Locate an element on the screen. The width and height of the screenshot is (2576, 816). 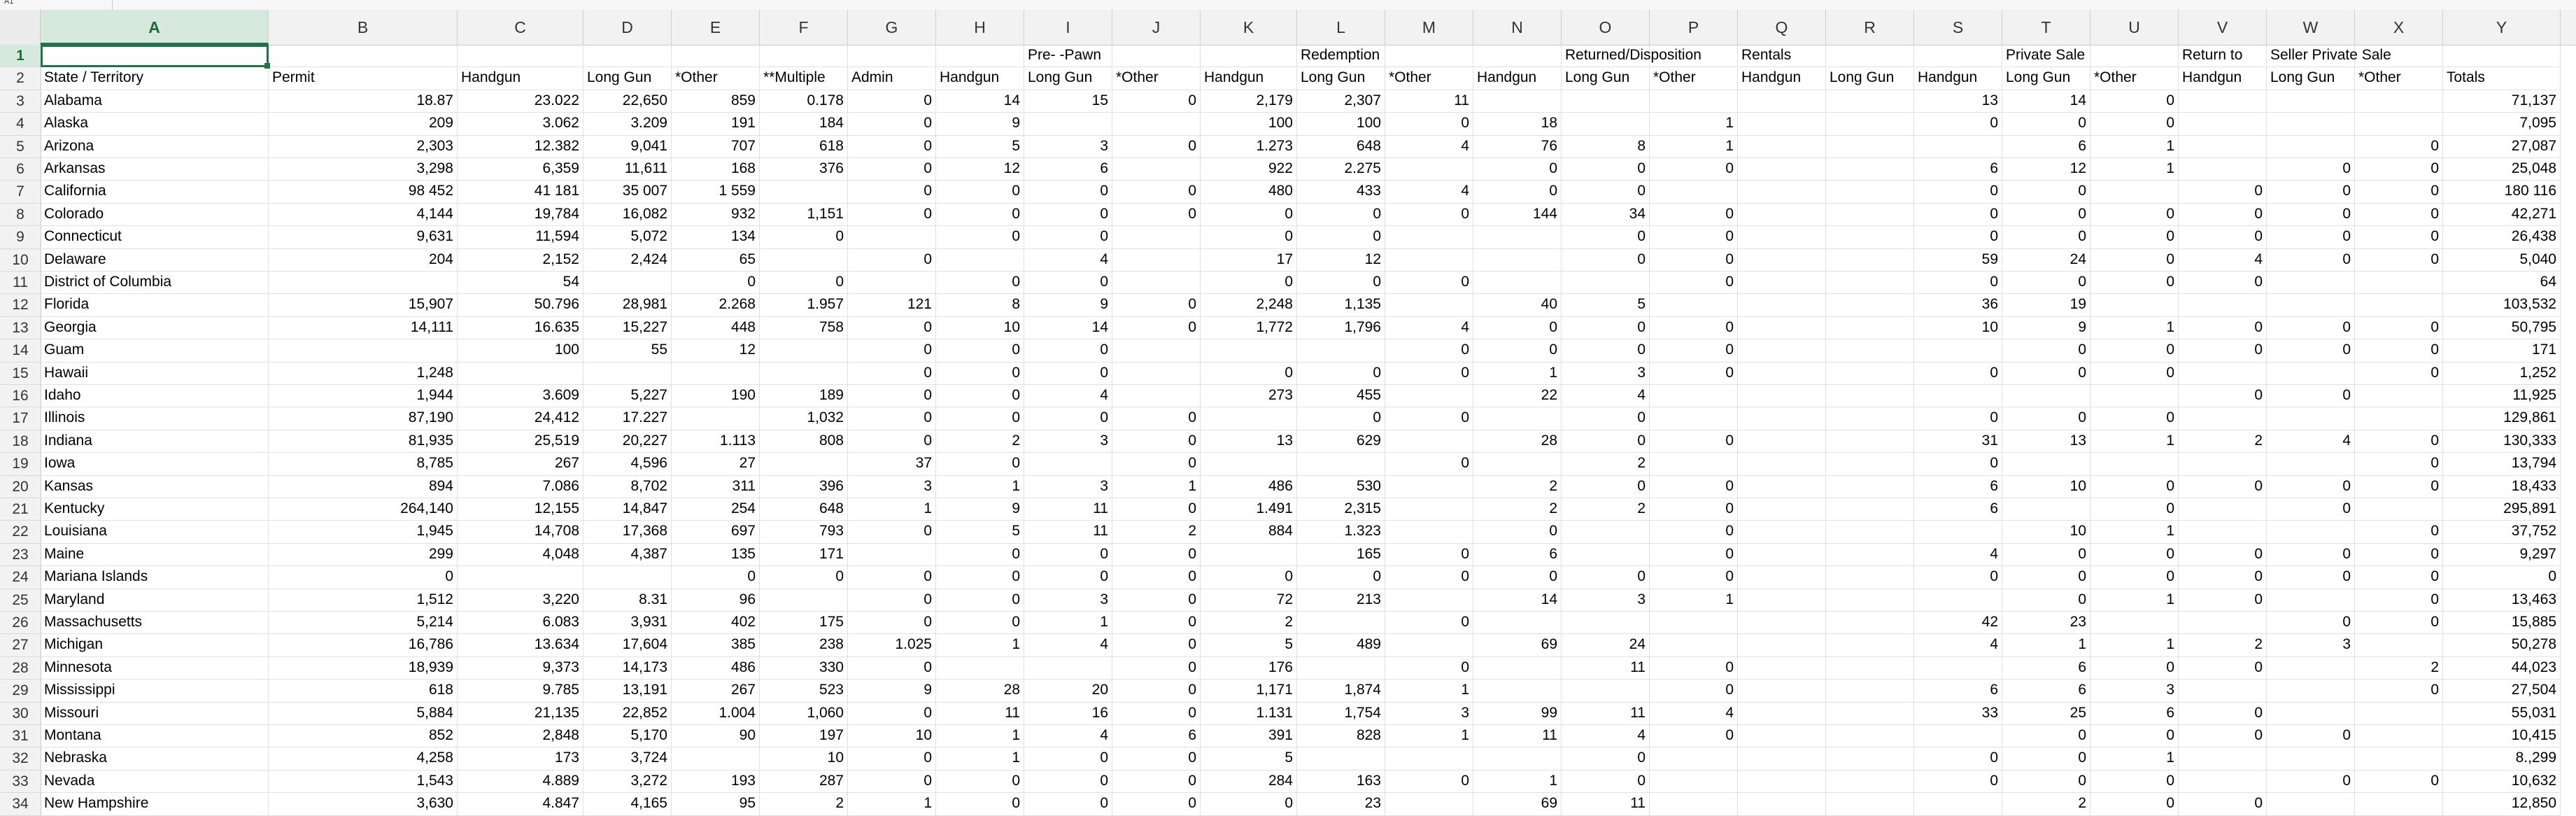
cell-r21 is located at coordinates (1870, 509).